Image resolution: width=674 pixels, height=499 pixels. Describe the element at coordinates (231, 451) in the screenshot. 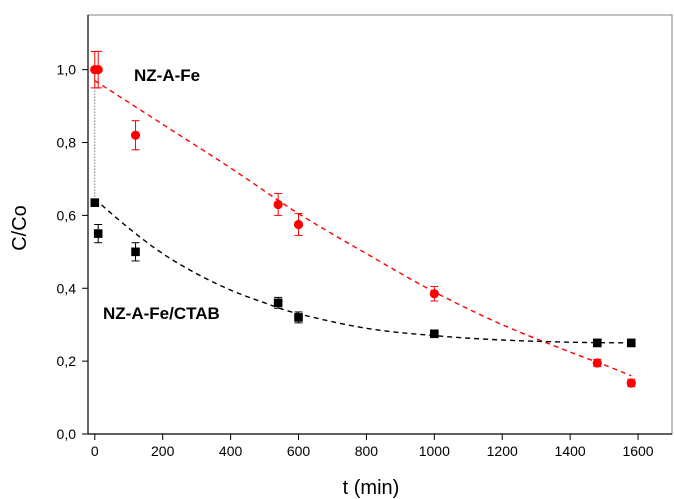

I see `x-tick-label: 400` at that location.